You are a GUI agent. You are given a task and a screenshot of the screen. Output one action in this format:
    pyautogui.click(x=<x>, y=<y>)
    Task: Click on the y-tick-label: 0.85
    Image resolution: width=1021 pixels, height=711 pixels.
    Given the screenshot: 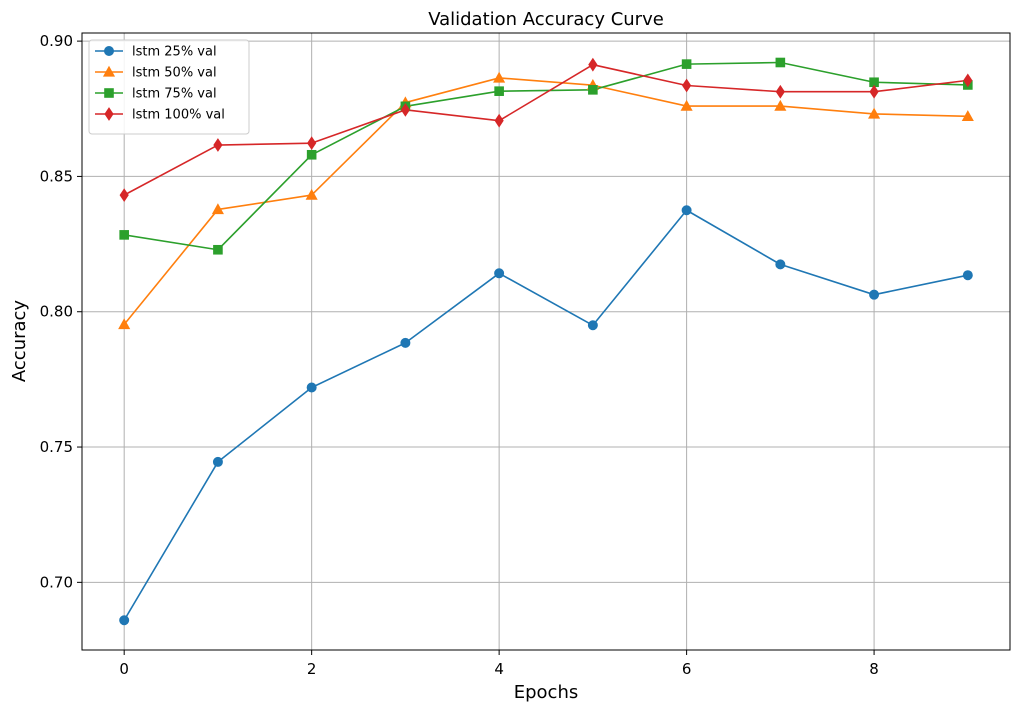 What is the action you would take?
    pyautogui.click(x=56, y=176)
    